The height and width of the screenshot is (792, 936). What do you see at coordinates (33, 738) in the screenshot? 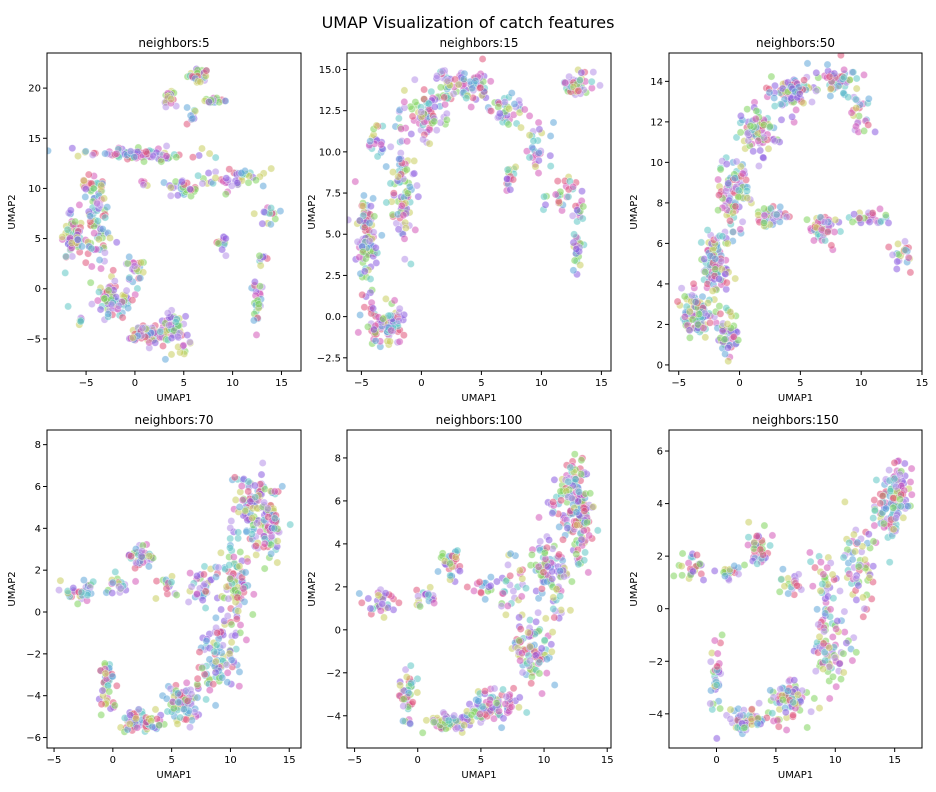
I see `y-tick-label: −6` at bounding box center [33, 738].